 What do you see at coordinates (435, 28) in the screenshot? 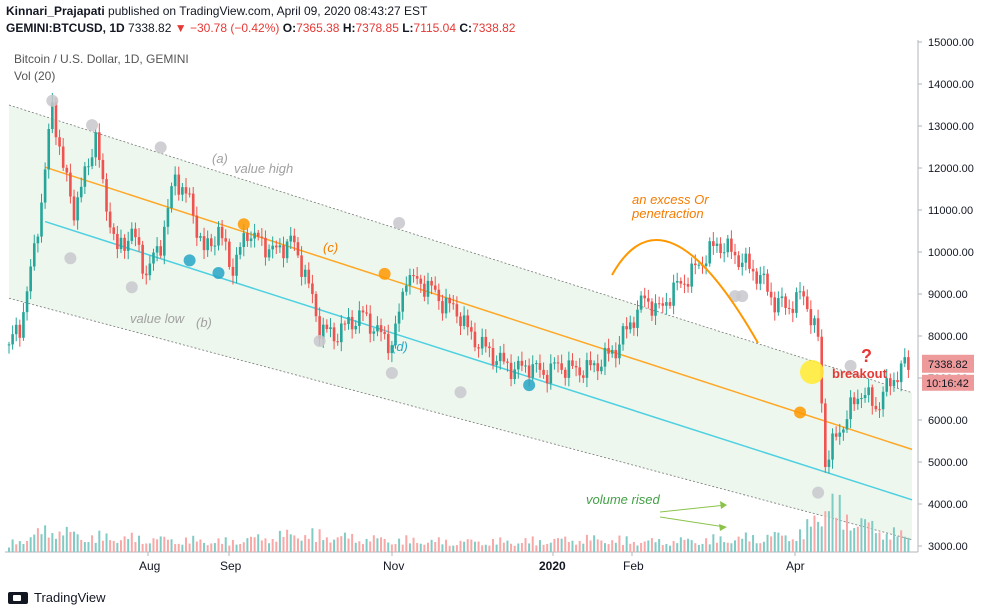
I see `low-value: 7115.04` at bounding box center [435, 28].